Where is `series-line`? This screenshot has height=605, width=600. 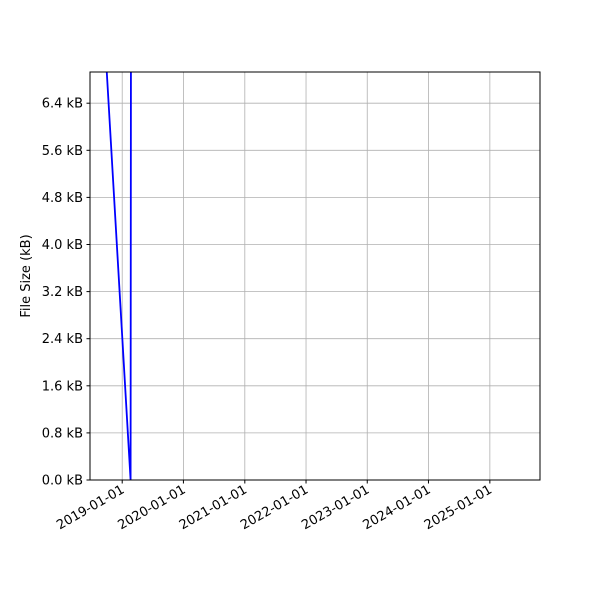 series-line is located at coordinates (118, 276).